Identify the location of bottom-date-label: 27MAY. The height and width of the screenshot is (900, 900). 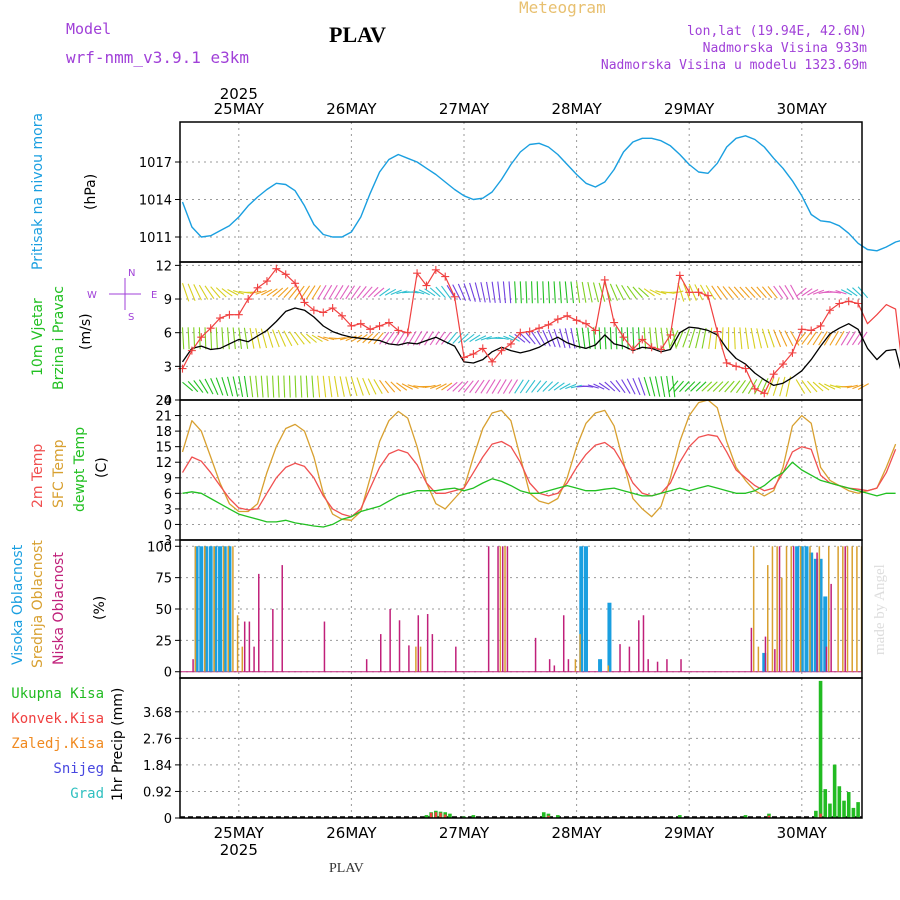
(464, 833).